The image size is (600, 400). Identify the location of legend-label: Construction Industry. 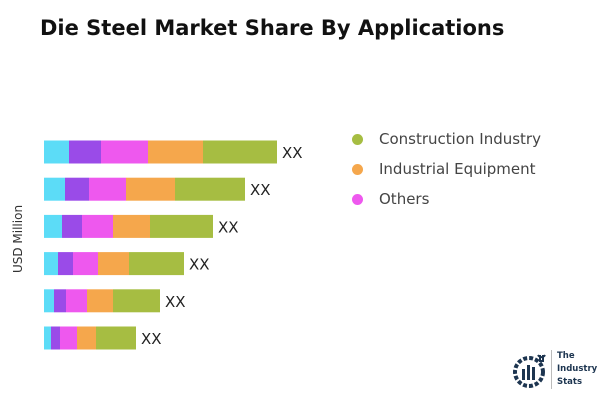
(460, 139).